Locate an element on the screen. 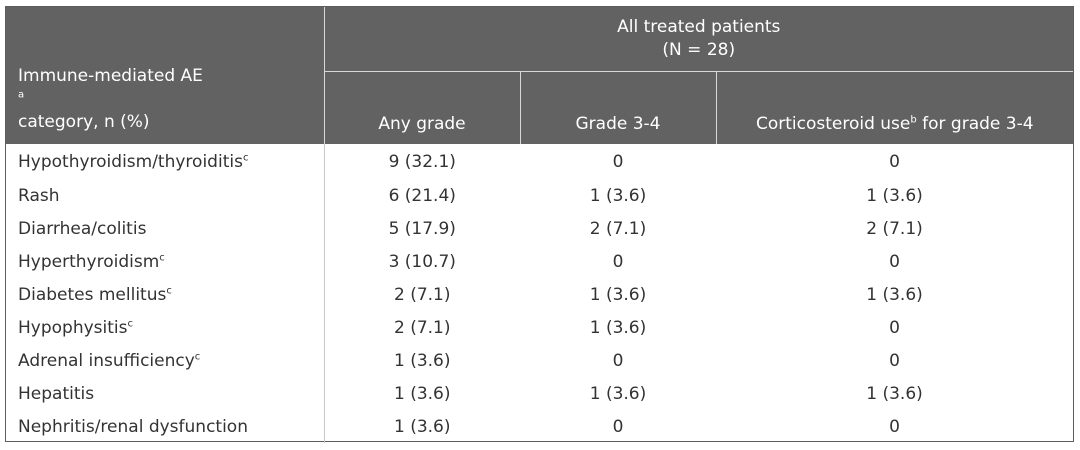  category-cell: Rash is located at coordinates (165, 195).